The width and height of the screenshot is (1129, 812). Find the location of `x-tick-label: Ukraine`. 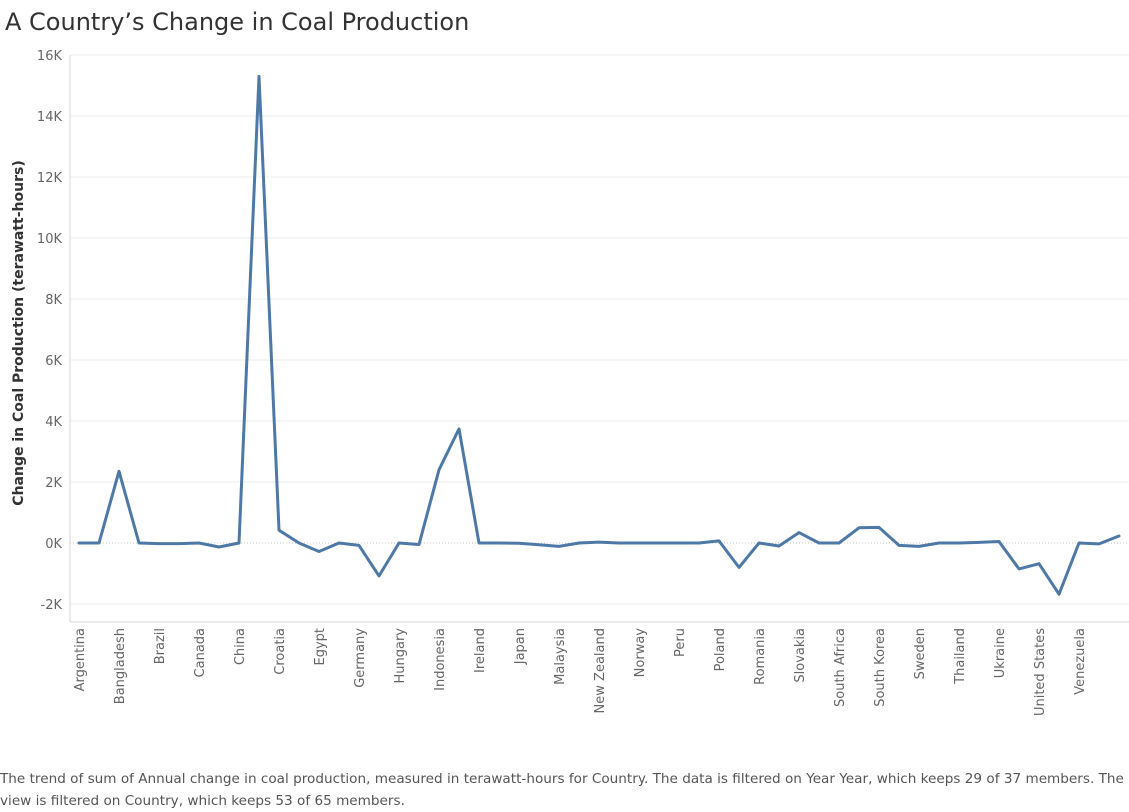

x-tick-label: Ukraine is located at coordinates (1000, 653).